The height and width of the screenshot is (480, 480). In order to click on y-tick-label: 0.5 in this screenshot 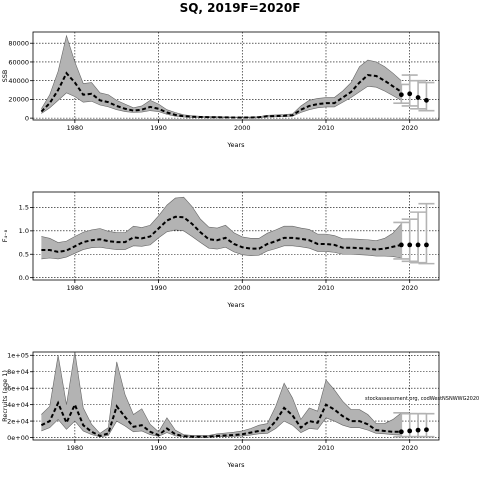, I will do `click(24, 255)`.